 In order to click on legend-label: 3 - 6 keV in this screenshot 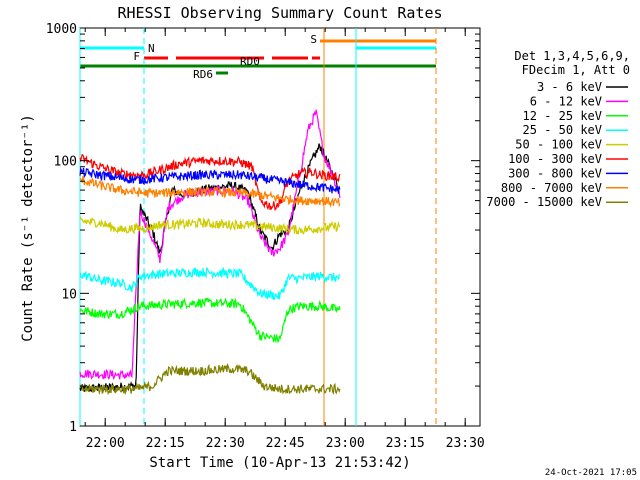, I will do `click(569, 87)`.